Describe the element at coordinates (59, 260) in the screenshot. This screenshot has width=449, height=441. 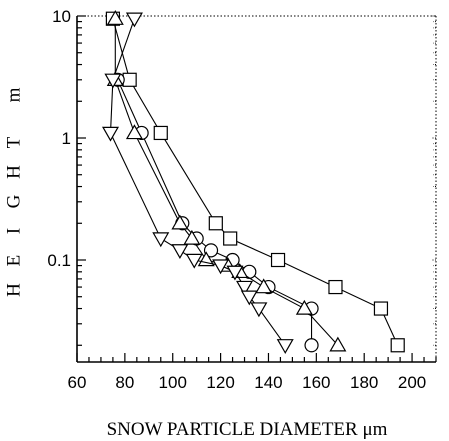
I see `y-tick-label: 0.1` at that location.